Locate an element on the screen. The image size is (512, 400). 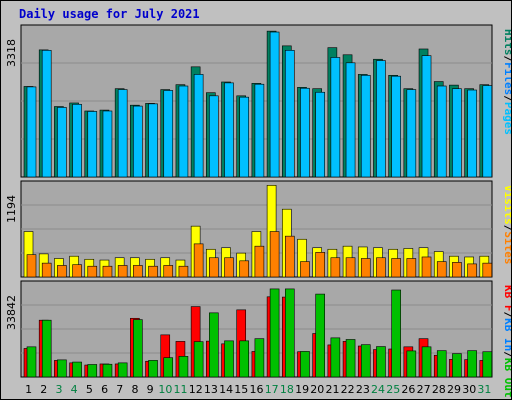
day-label: 24 is located at coordinates (378, 389).